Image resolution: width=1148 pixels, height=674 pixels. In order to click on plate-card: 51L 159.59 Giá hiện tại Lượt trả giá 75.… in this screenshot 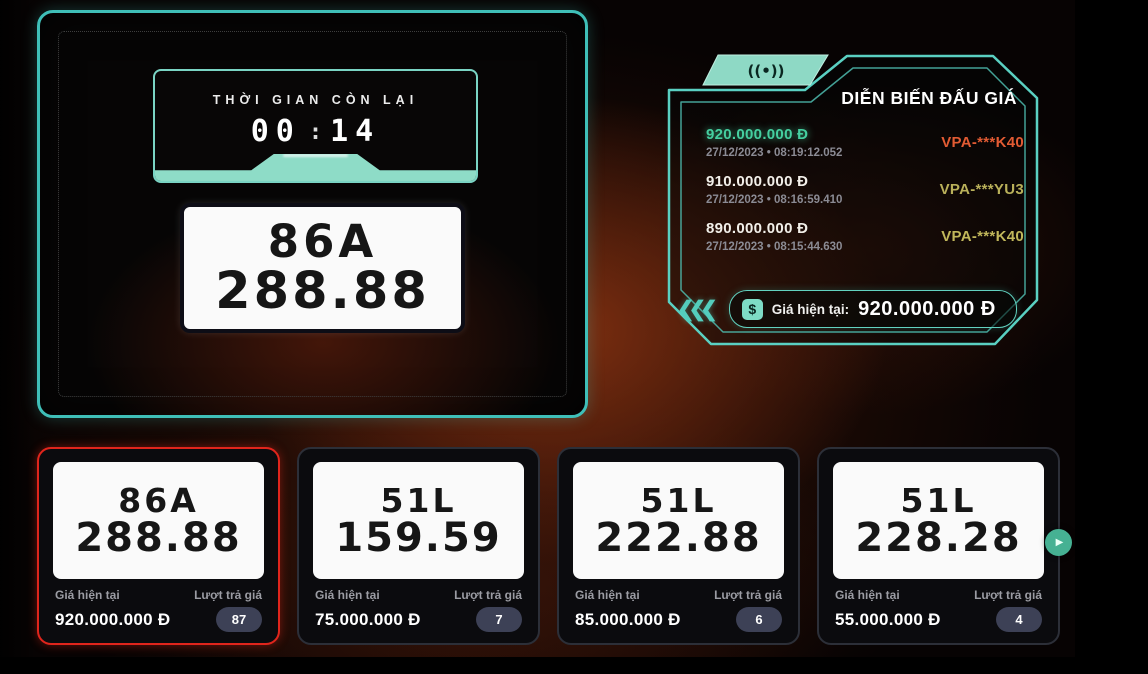, I will do `click(418, 546)`.